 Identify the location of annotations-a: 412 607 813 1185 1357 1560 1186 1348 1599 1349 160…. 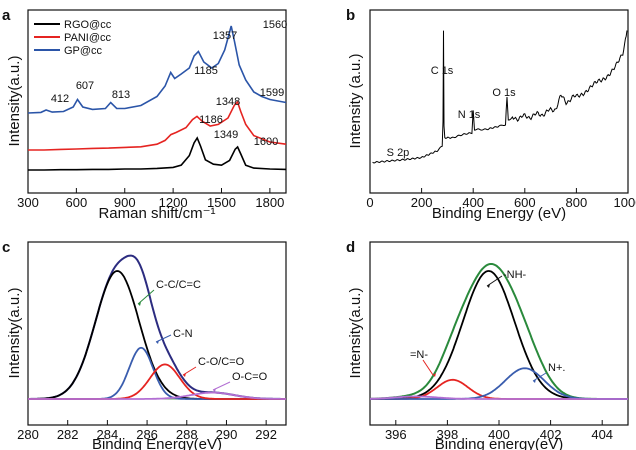
(169, 83).